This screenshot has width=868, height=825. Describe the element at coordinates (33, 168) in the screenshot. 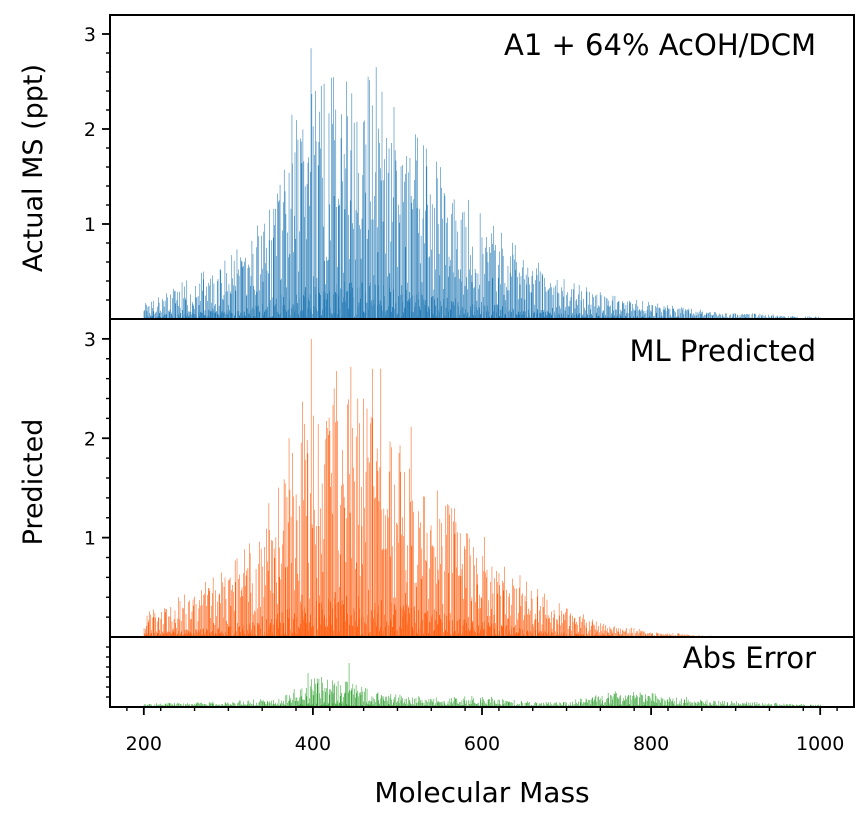

I see `y-axis-label-actual: Actual MS (ppt)` at that location.